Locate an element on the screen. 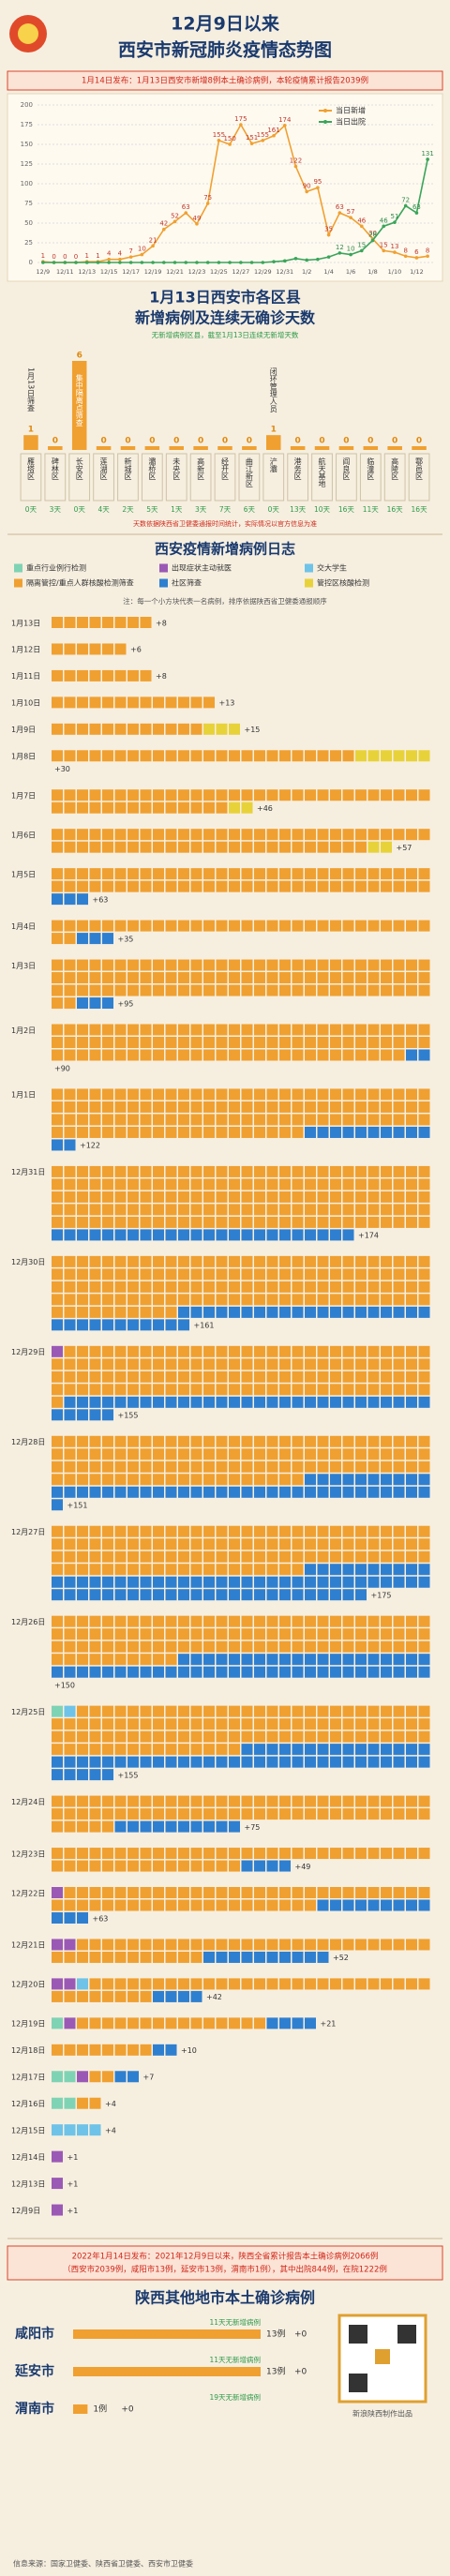 This screenshot has width=450, height=2576. day-label: 12月9日 is located at coordinates (25, 2211).